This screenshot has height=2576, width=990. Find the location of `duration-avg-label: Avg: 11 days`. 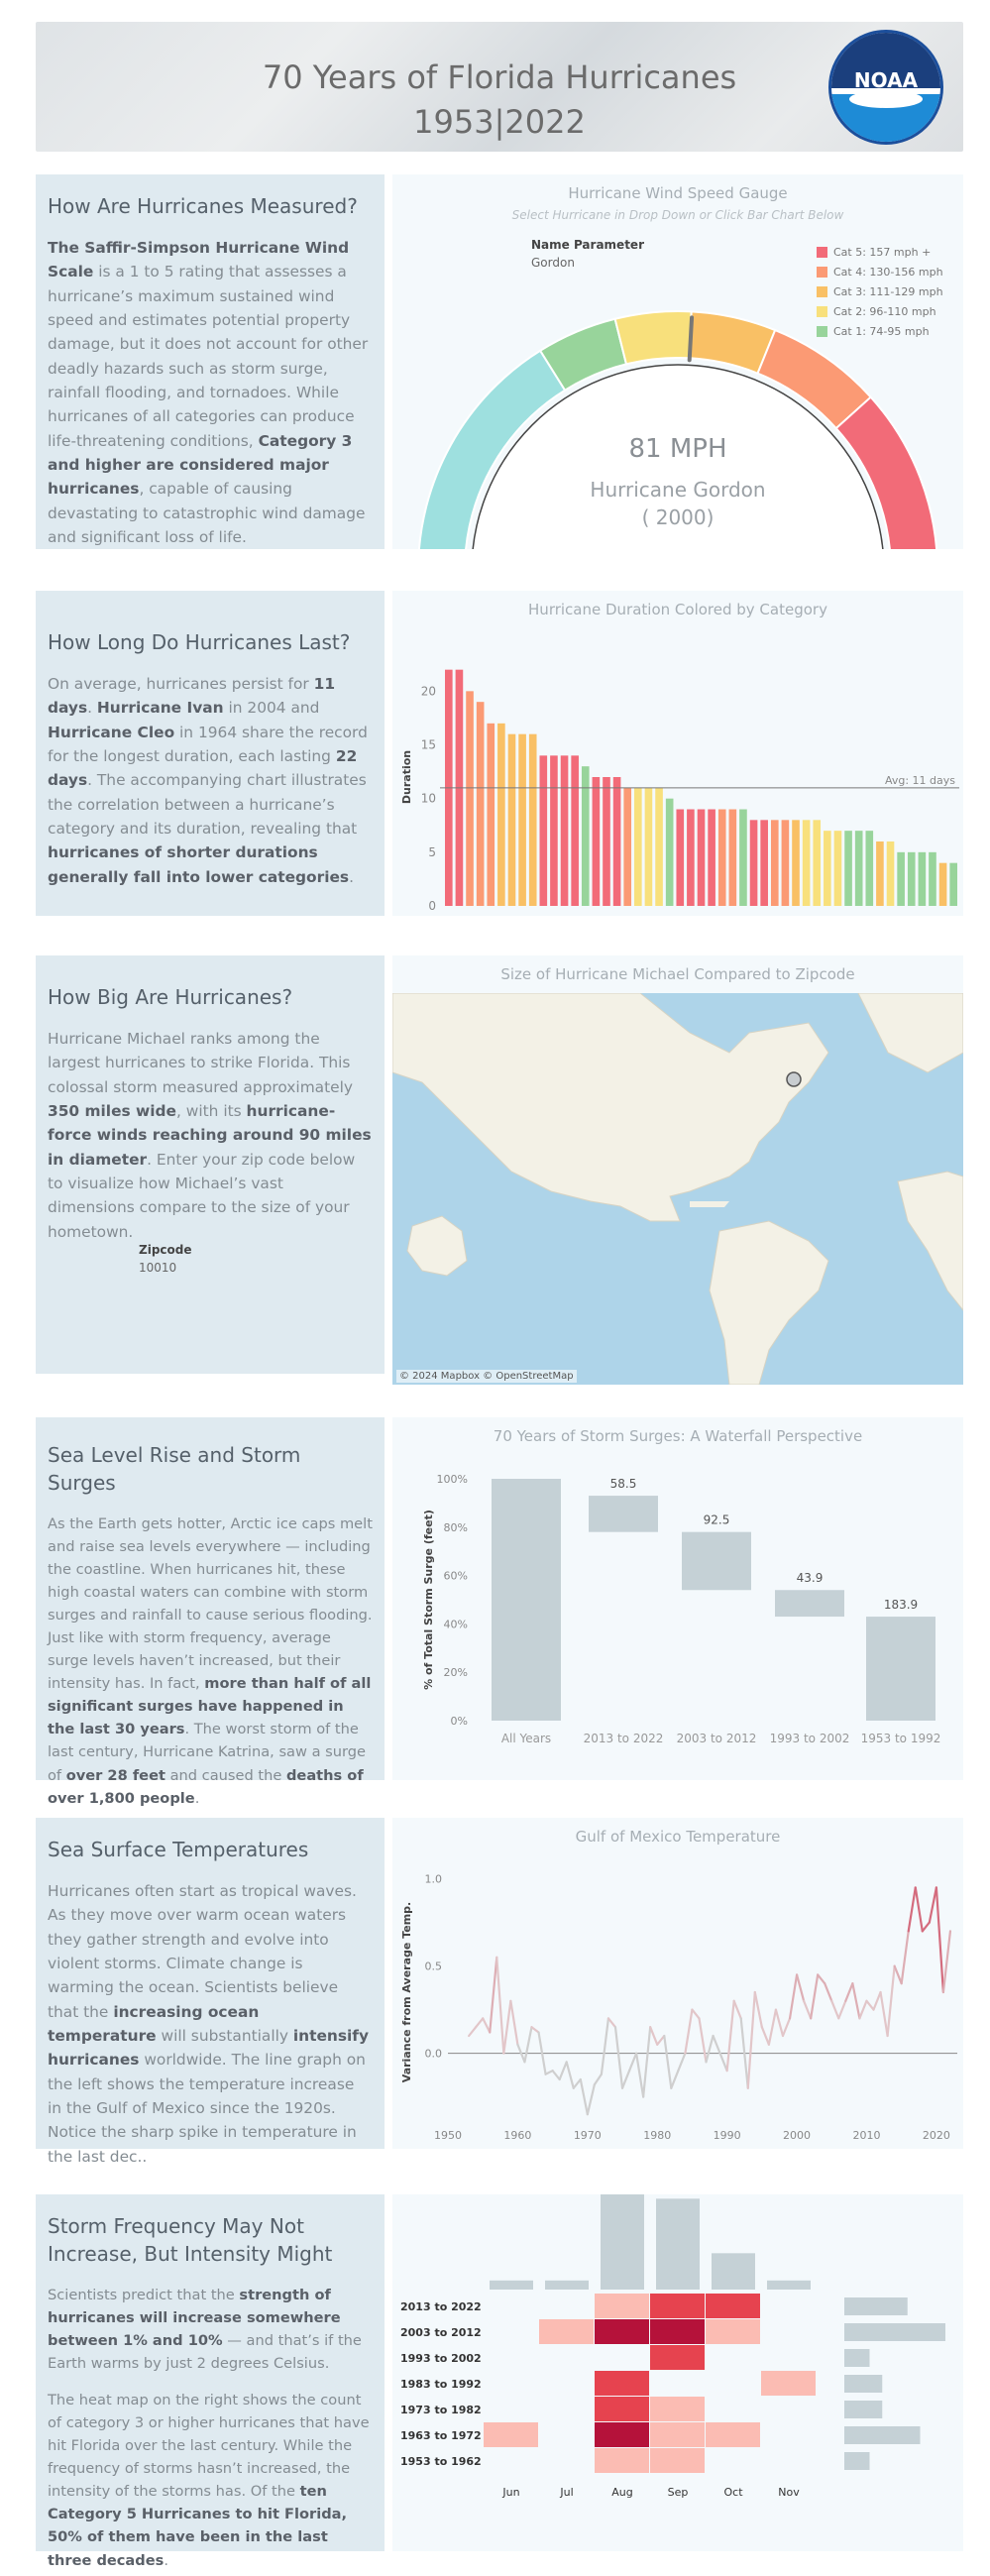

duration-avg-label: Avg: 11 days is located at coordinates (920, 780).